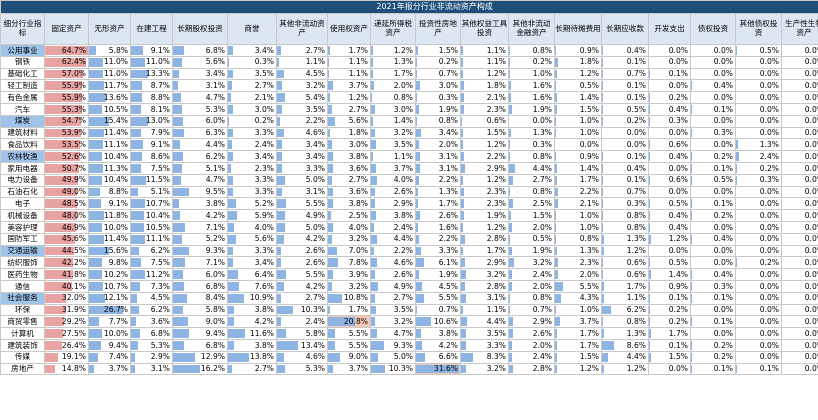  I want to click on value-text: 15.6%, so click(115, 251).